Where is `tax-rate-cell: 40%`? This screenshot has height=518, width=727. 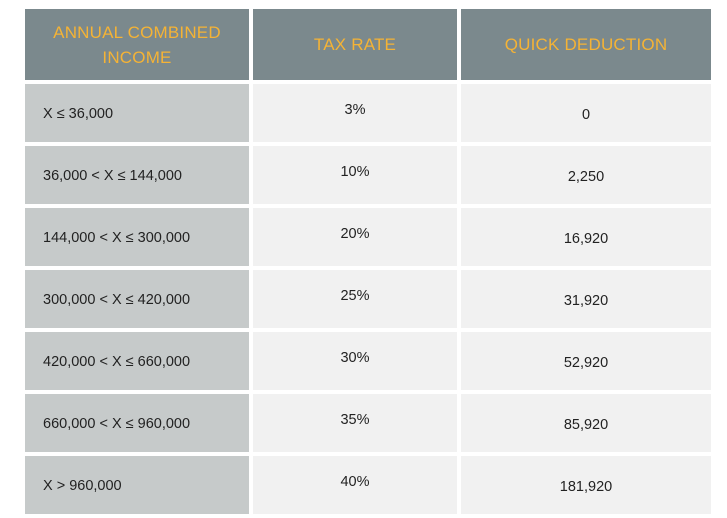
tax-rate-cell: 40% is located at coordinates (355, 485).